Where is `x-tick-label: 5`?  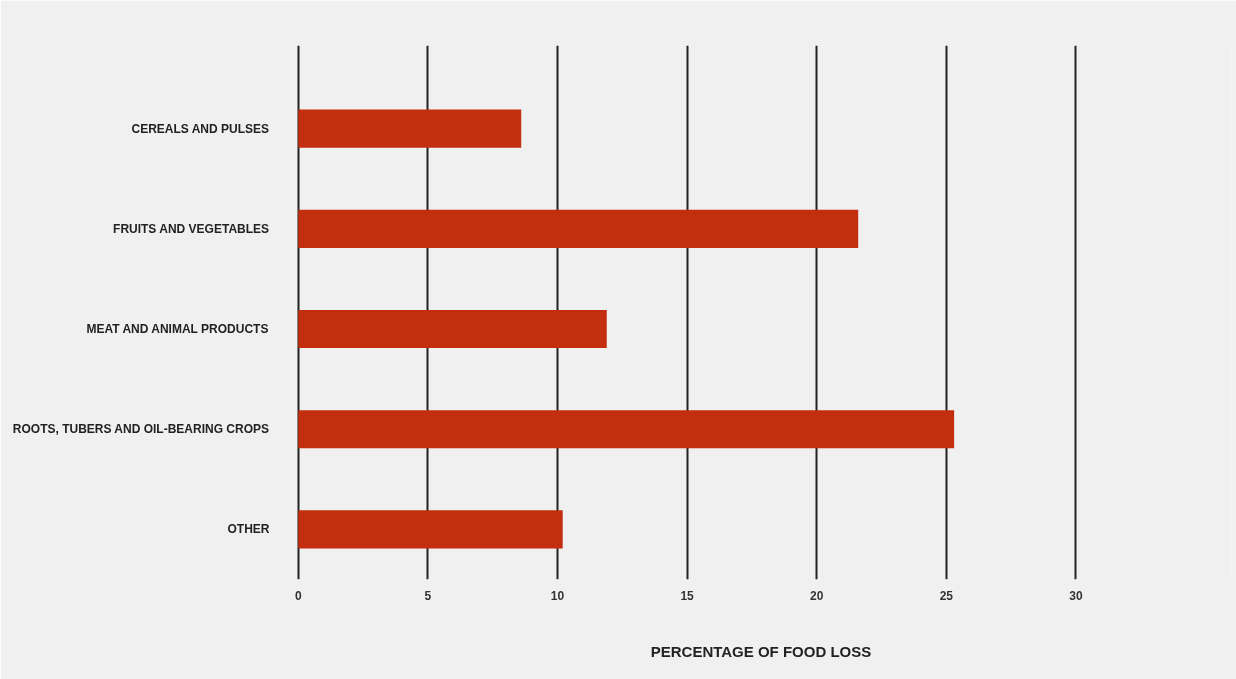
x-tick-label: 5 is located at coordinates (428, 595).